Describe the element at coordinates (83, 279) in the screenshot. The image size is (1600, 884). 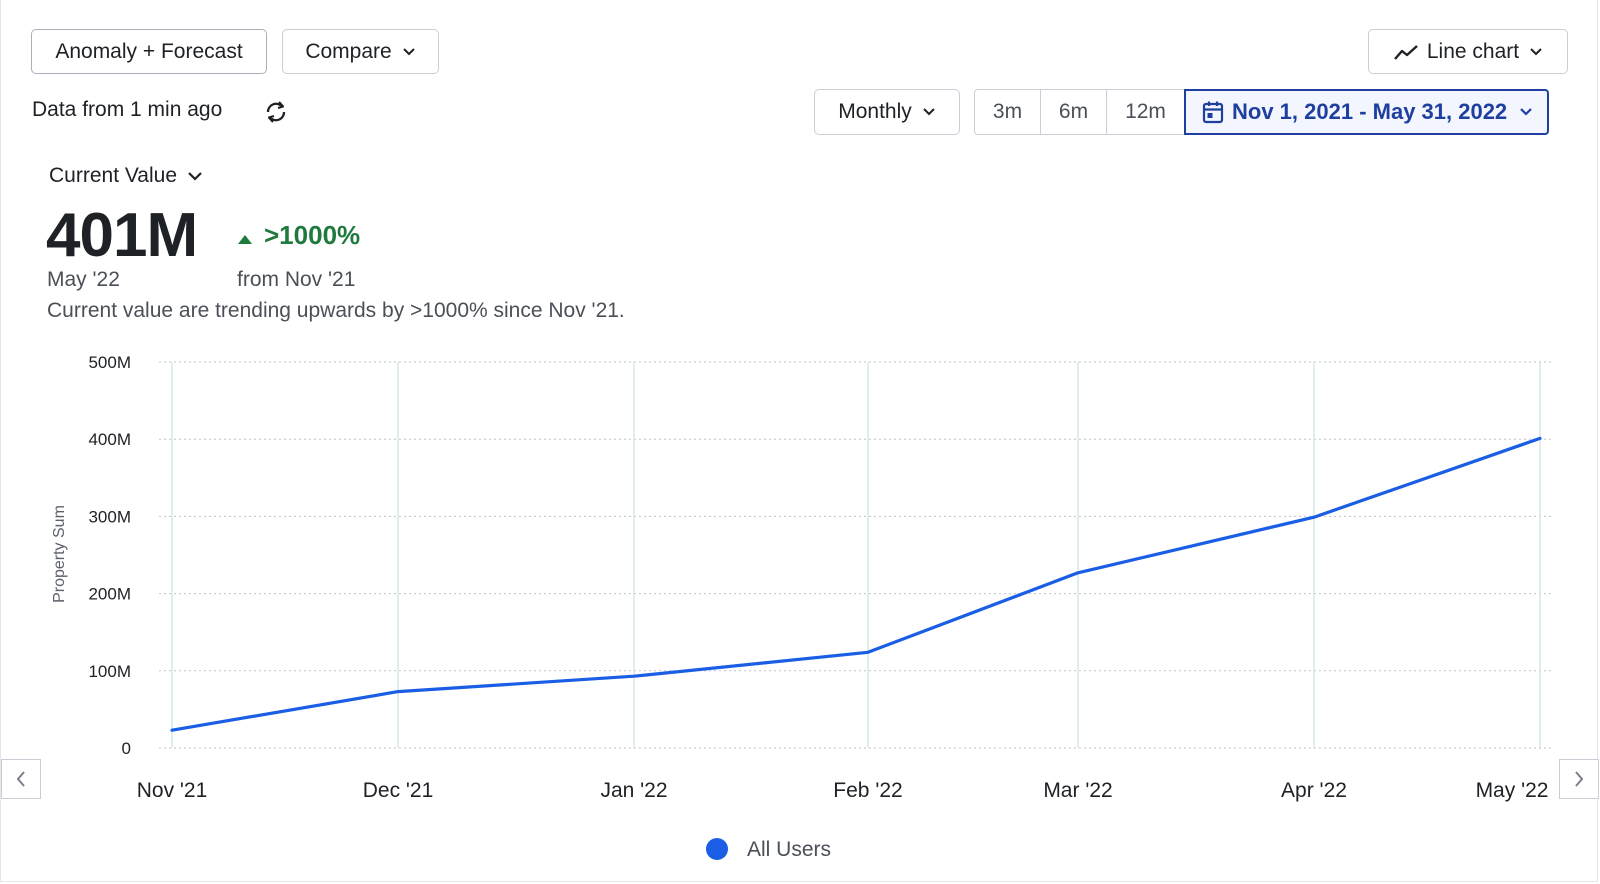
I see `value-period: May '22` at that location.